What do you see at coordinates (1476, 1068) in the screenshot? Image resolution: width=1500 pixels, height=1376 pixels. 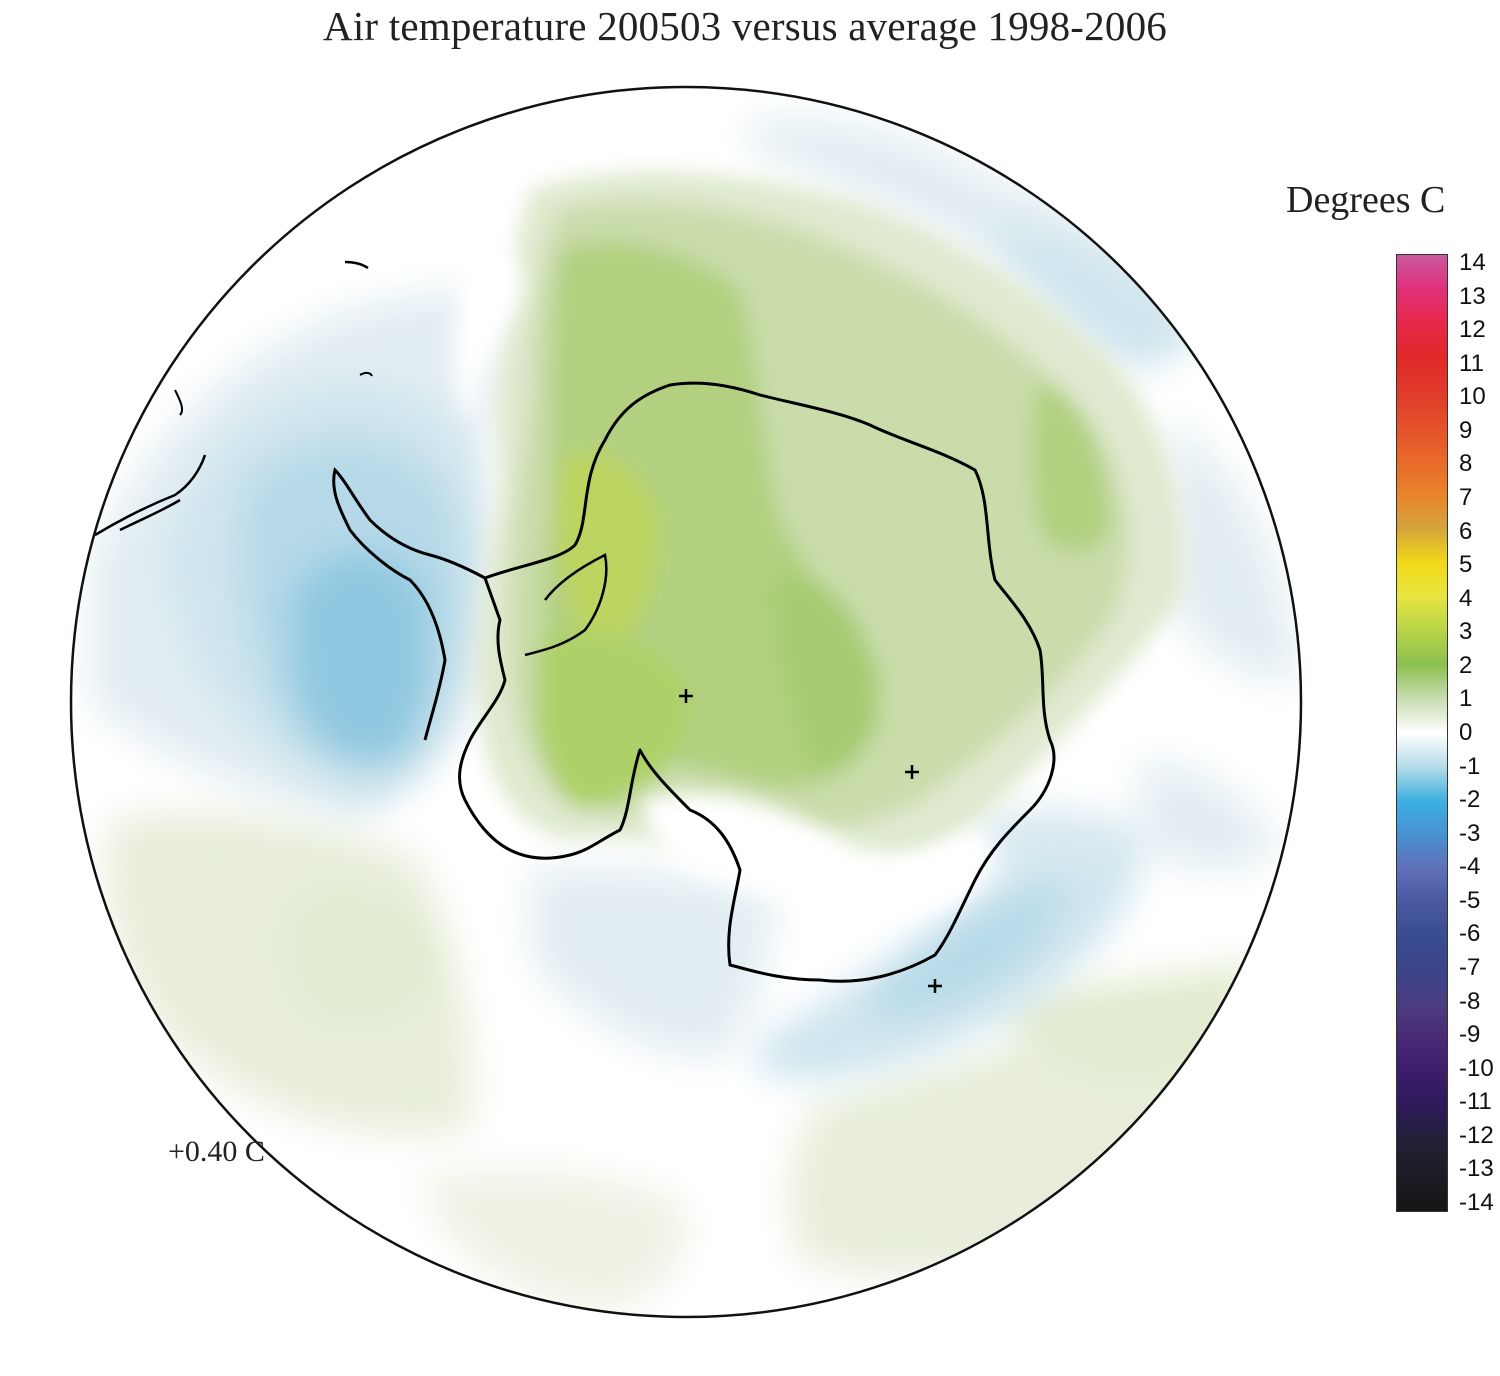 I see `colorbar-tick-label: -10` at bounding box center [1476, 1068].